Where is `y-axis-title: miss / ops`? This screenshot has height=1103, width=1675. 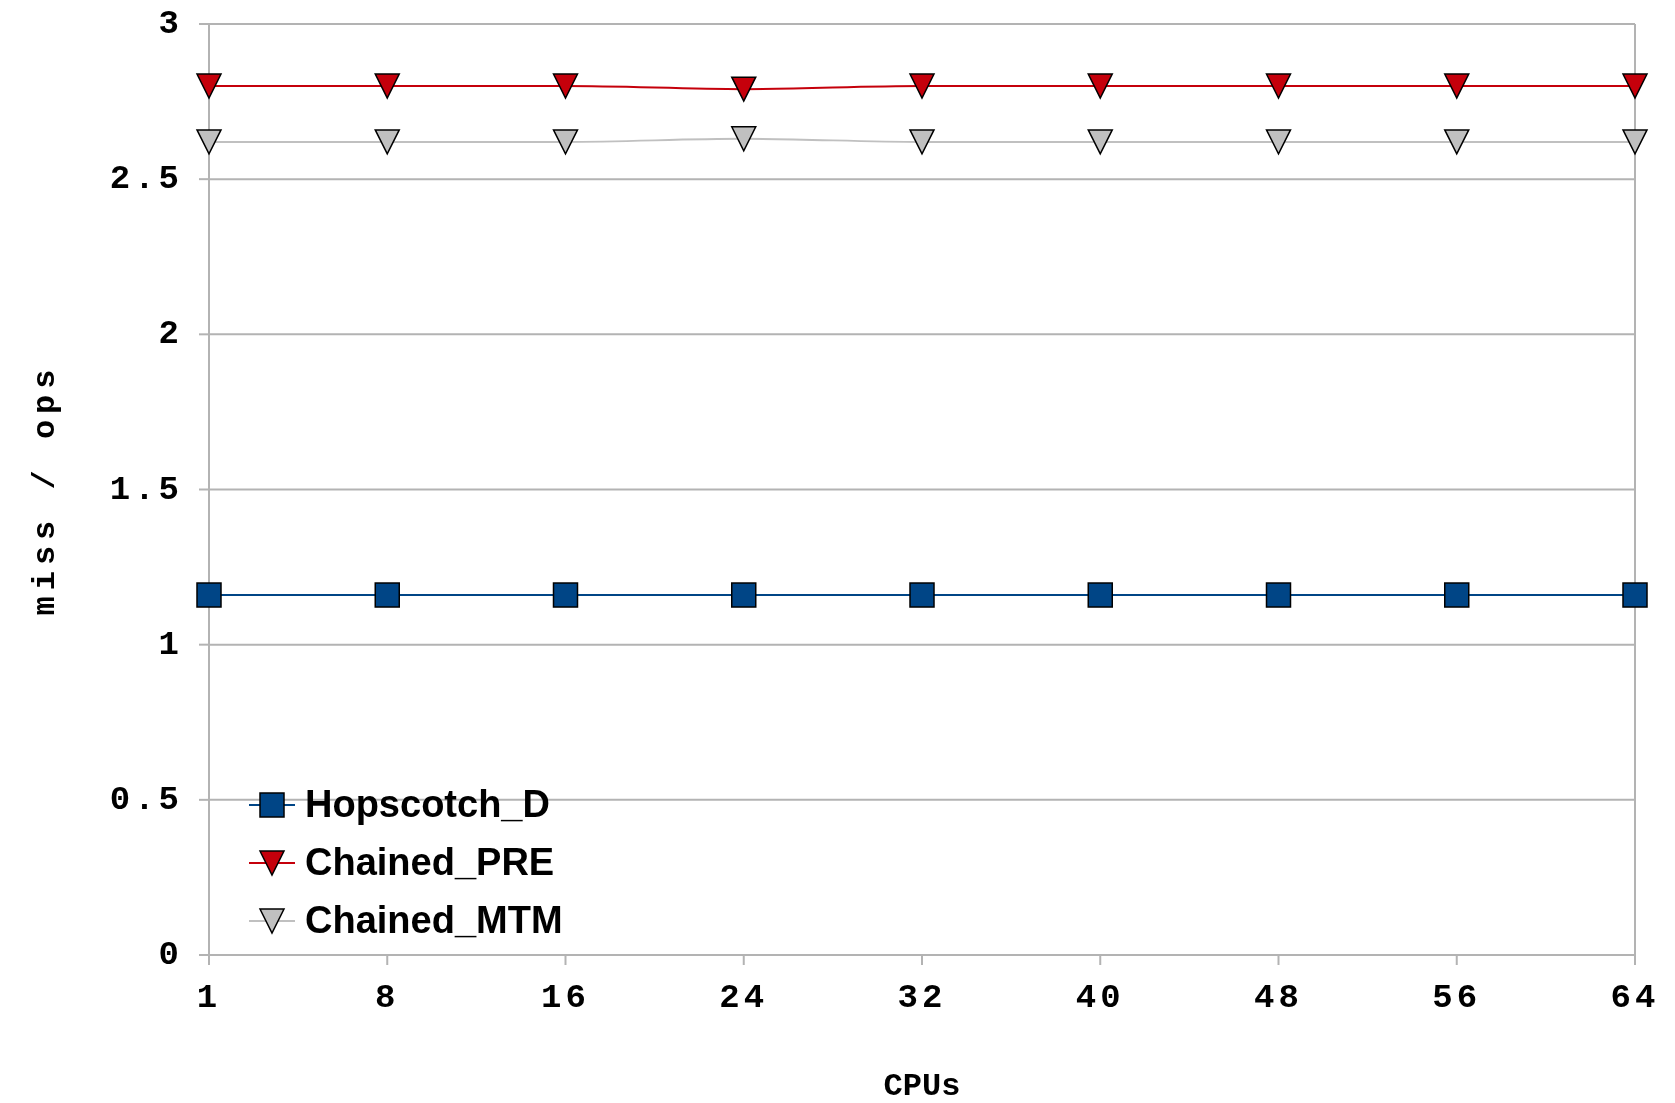
y-axis-title: miss / ops is located at coordinates (45, 489).